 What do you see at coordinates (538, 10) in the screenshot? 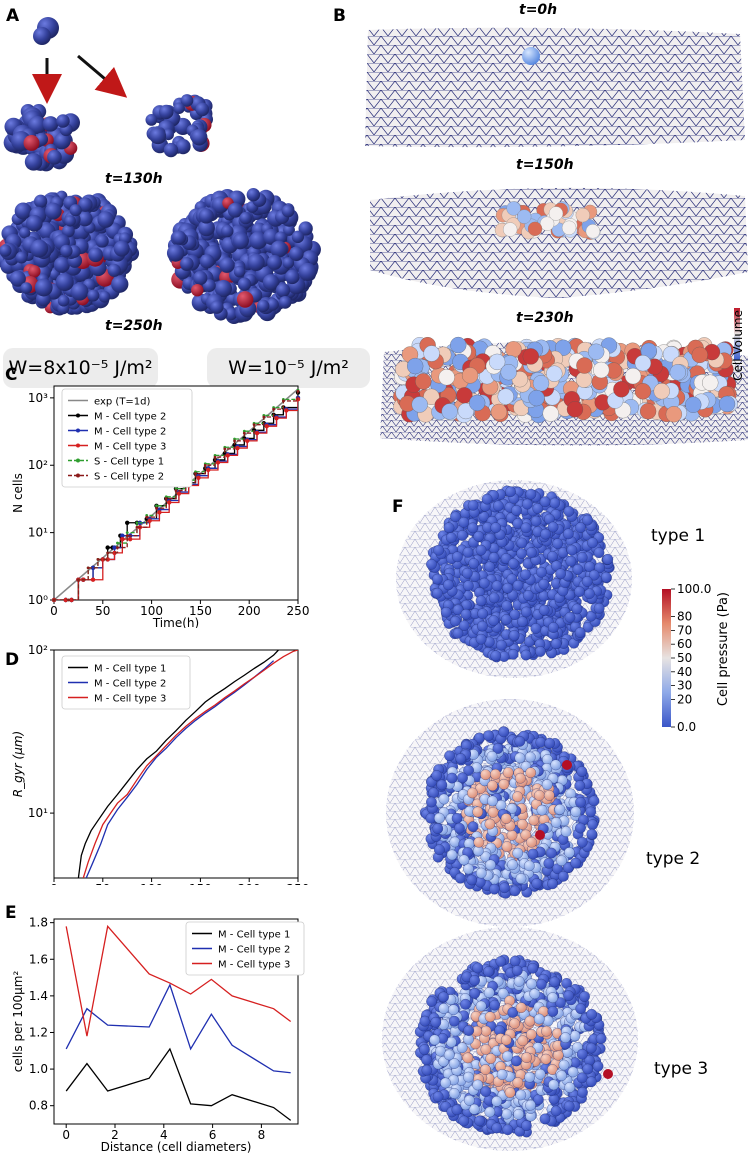
I see `panel-b-time-0: t=0h` at bounding box center [538, 10].